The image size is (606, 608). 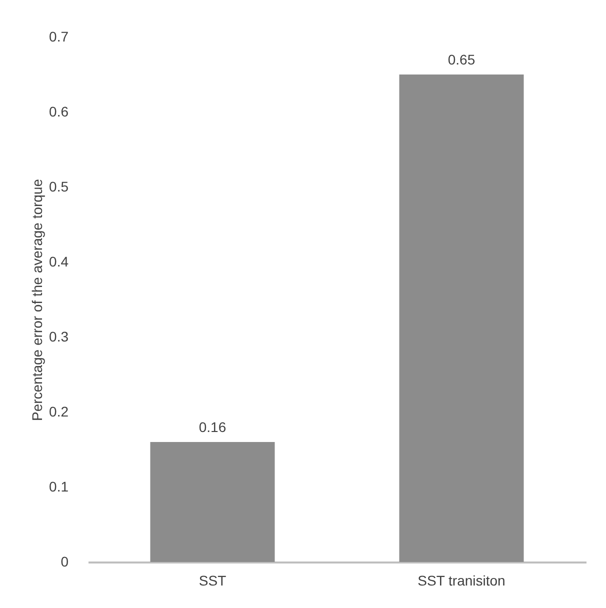 I want to click on x-tick-label: SST tranisiton, so click(x=462, y=580).